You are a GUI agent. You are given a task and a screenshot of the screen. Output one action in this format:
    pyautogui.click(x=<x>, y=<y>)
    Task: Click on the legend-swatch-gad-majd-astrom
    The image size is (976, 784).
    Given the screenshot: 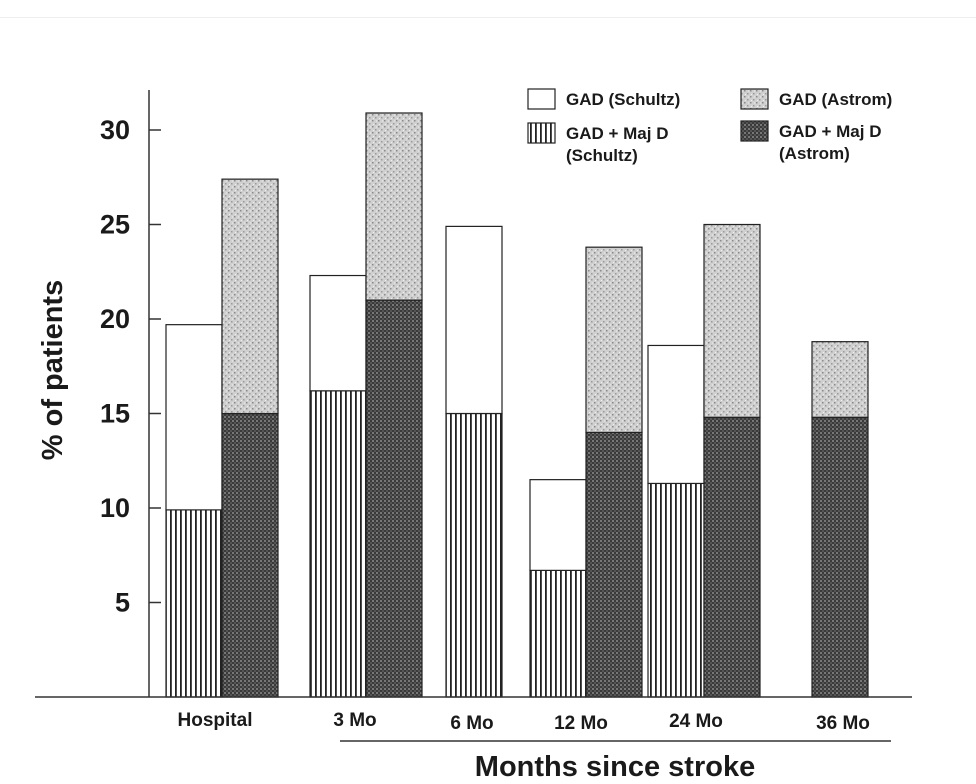 What is the action you would take?
    pyautogui.click(x=754, y=131)
    